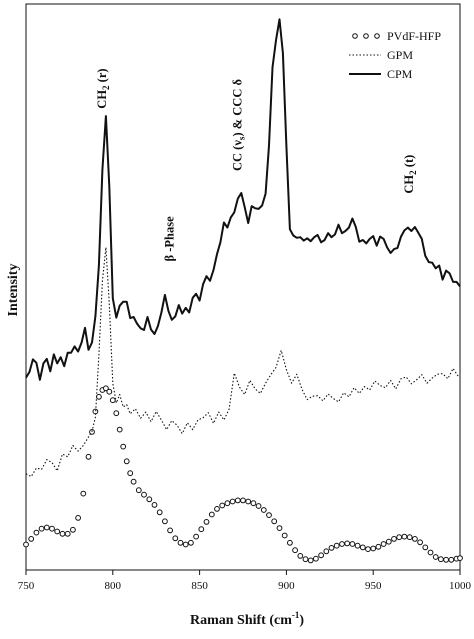  What do you see at coordinates (286, 586) in the screenshot?
I see `x-tick-label: 900` at bounding box center [286, 586].